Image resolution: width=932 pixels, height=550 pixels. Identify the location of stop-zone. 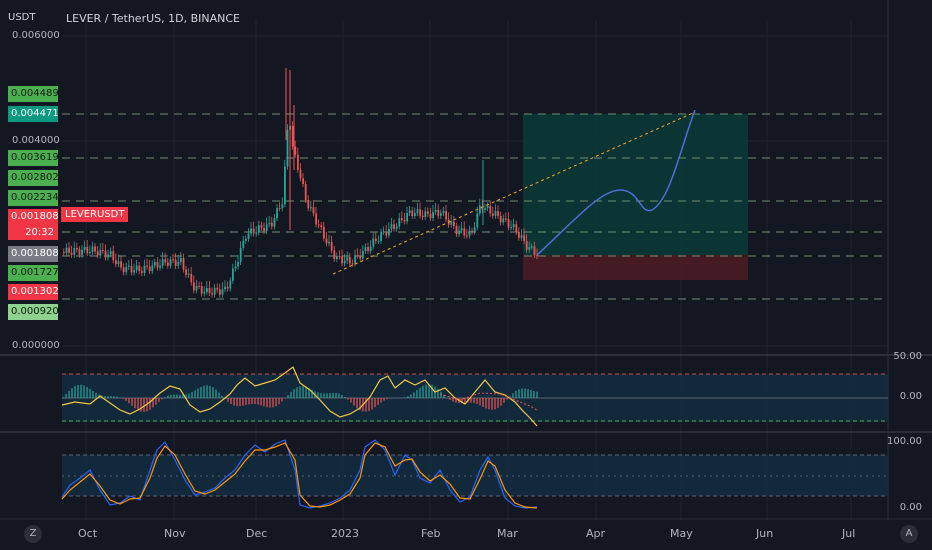
(635, 267).